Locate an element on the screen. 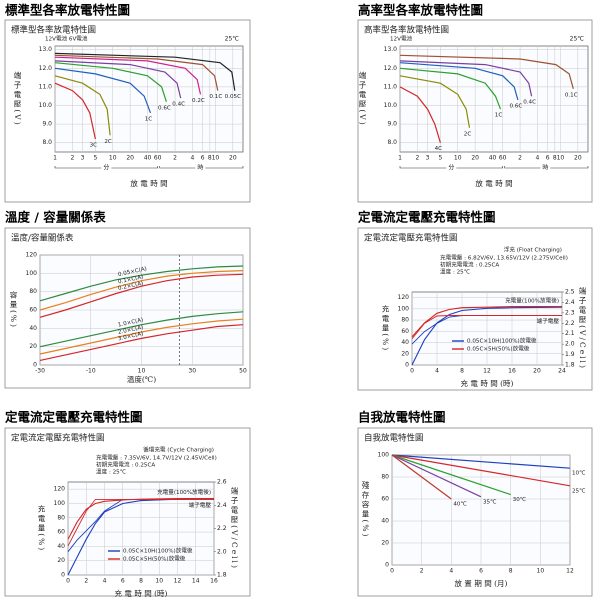 Image resolution: width=600 pixels, height=600 pixels. series-label: 0.1×C(A) is located at coordinates (131, 279).